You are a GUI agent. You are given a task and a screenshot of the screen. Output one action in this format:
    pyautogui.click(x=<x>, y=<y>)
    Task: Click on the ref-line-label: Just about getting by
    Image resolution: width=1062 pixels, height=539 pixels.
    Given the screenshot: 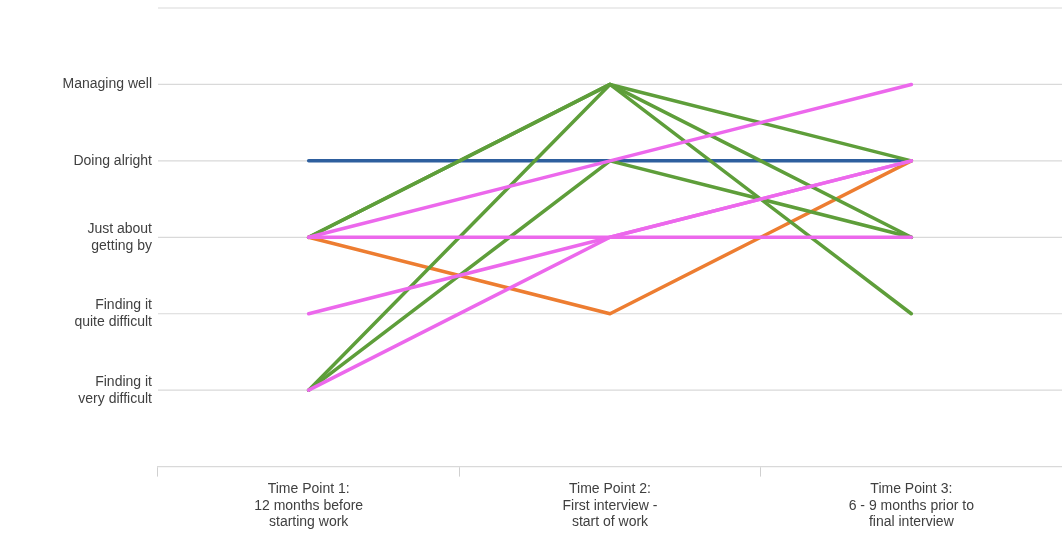 What is the action you would take?
    pyautogui.click(x=120, y=236)
    